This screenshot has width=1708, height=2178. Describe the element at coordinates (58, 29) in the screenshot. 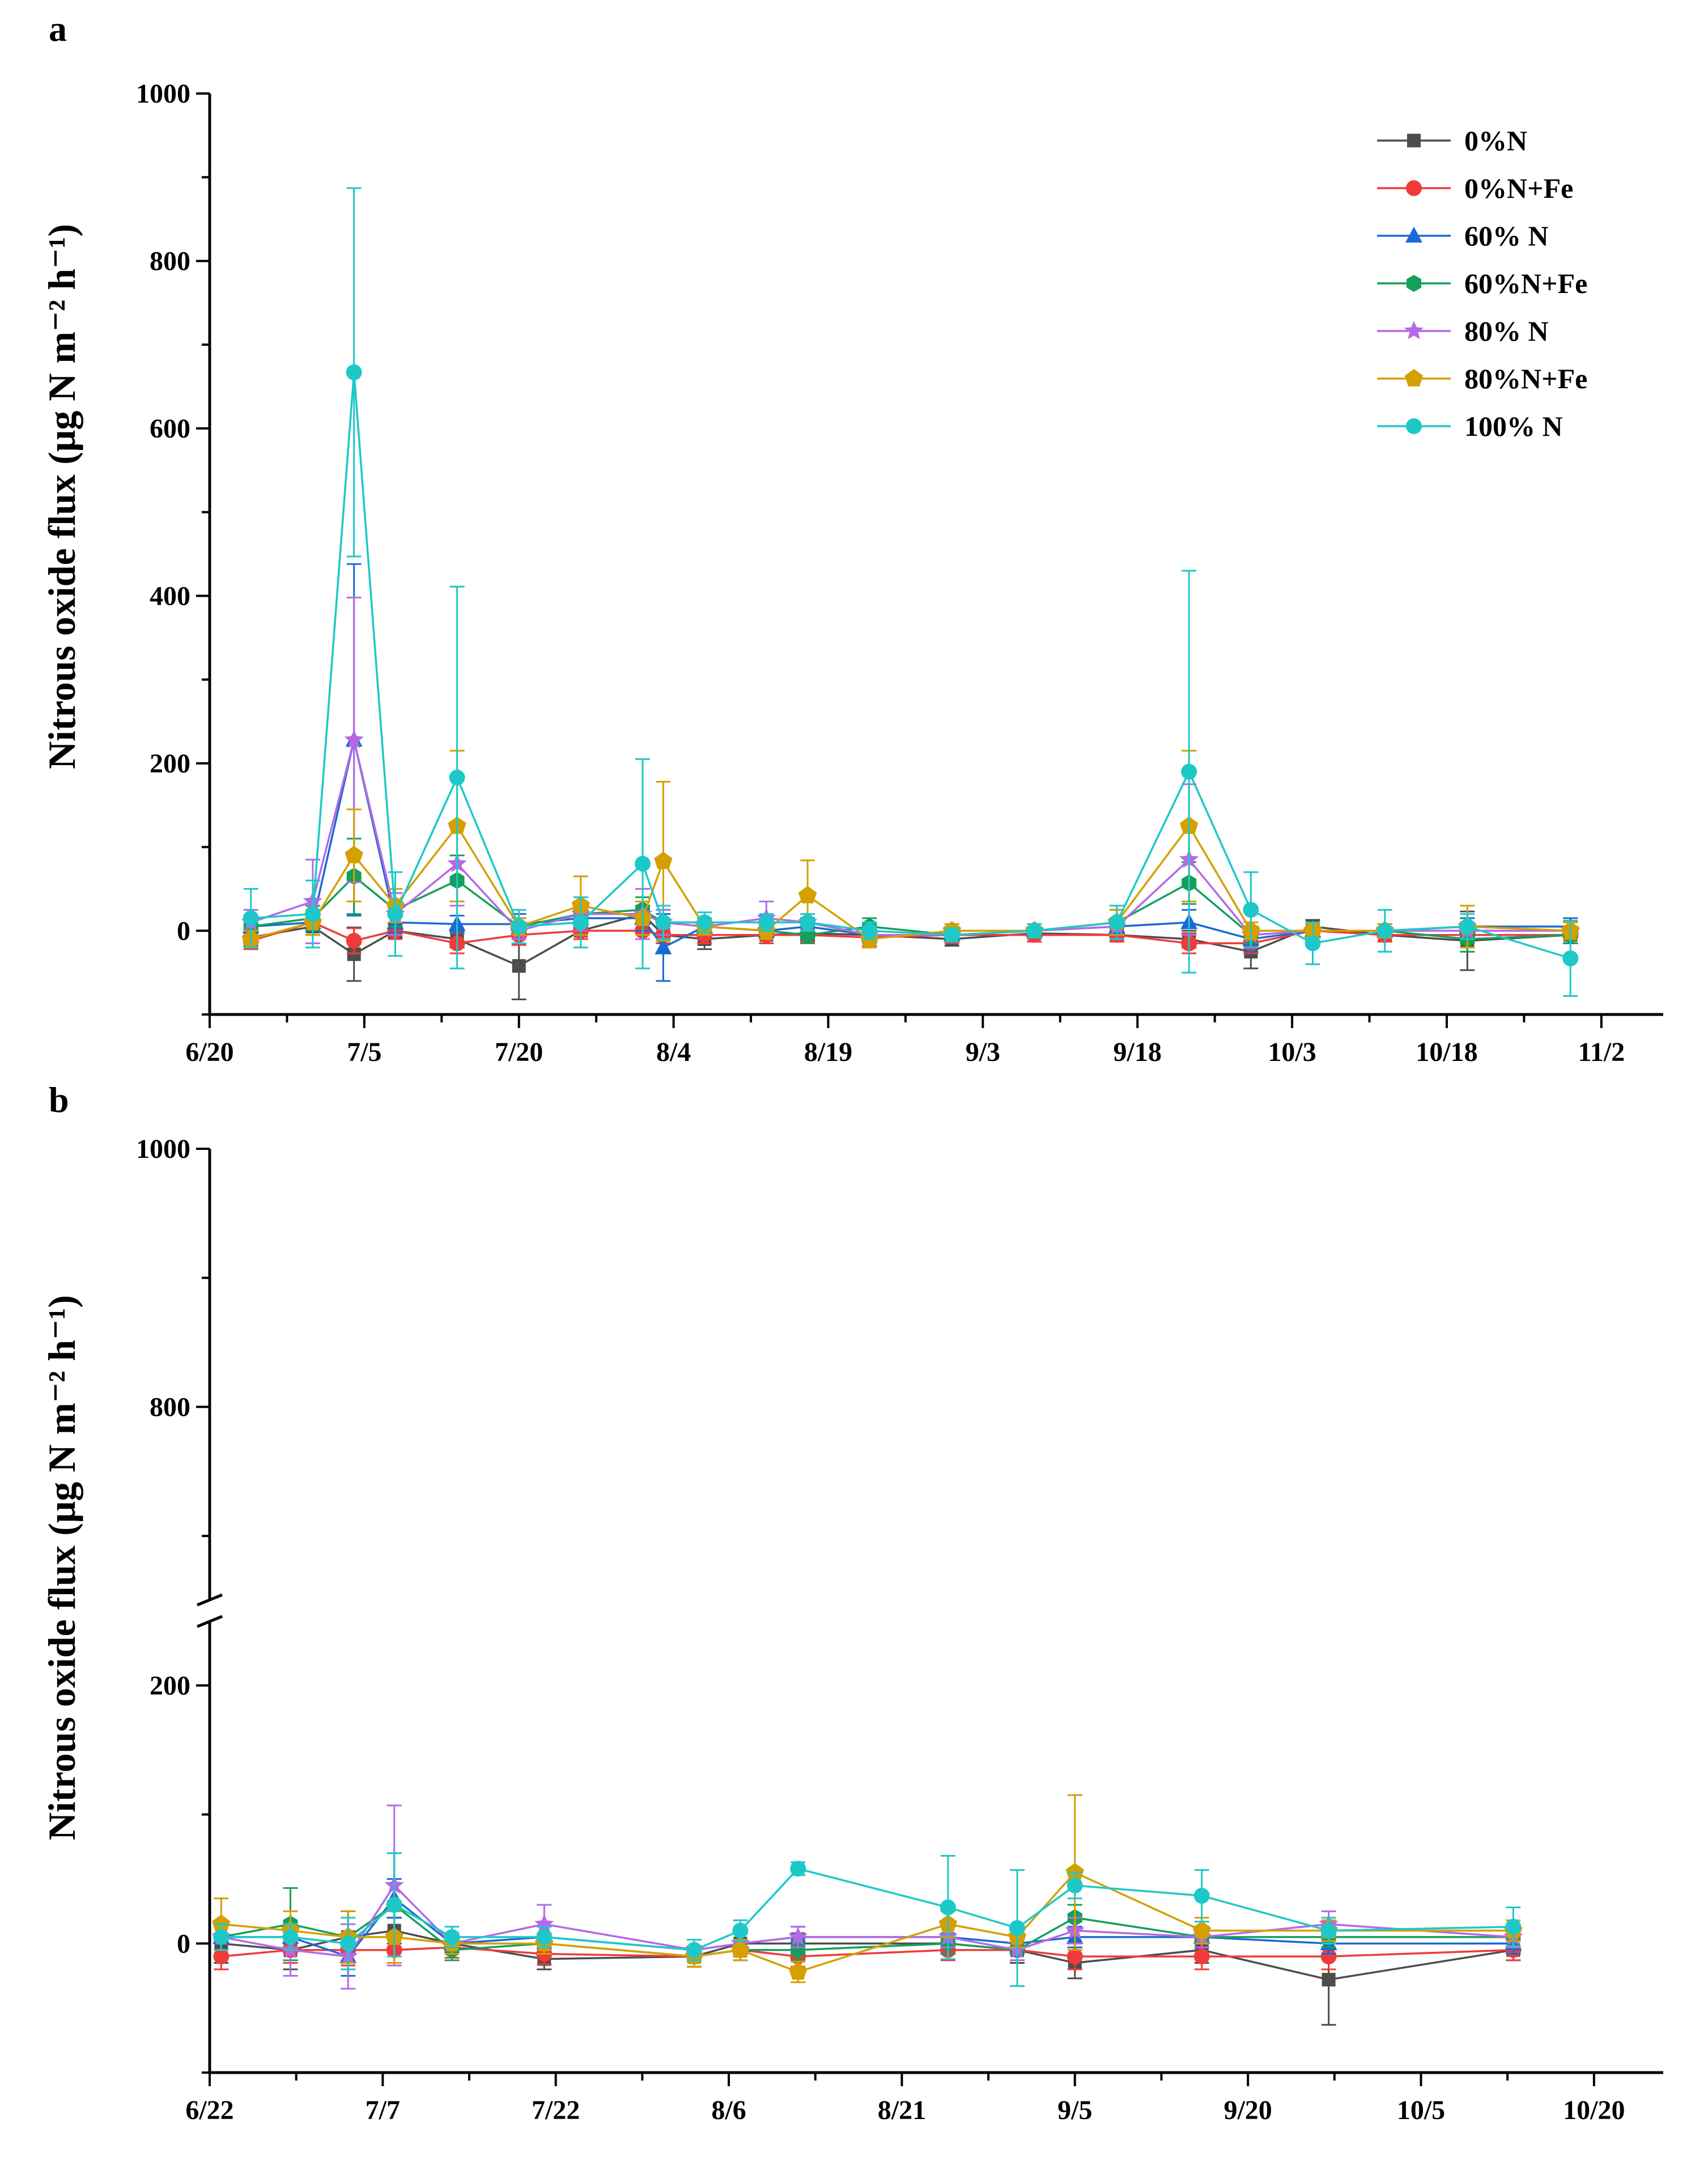

I see `panel-a-label: a` at that location.